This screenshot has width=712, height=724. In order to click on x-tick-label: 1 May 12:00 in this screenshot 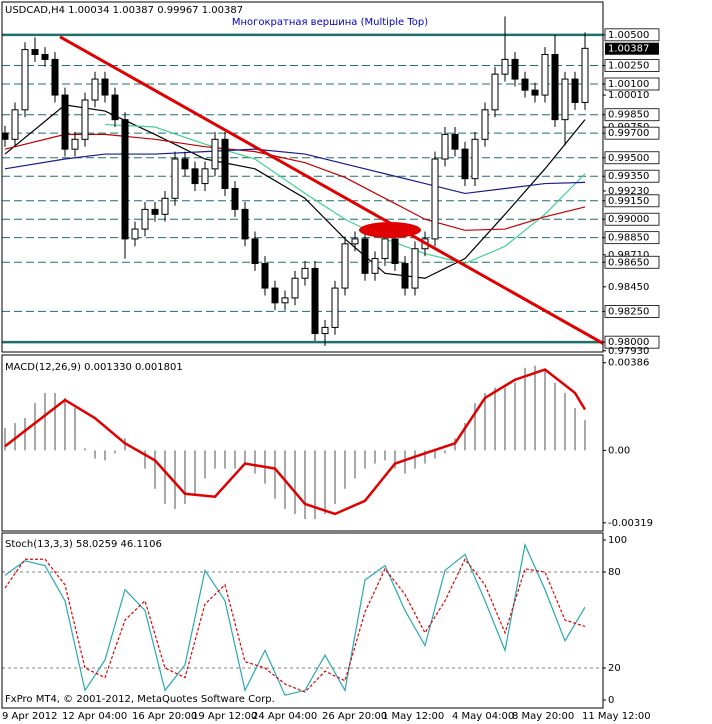, I will do `click(413, 716)`.